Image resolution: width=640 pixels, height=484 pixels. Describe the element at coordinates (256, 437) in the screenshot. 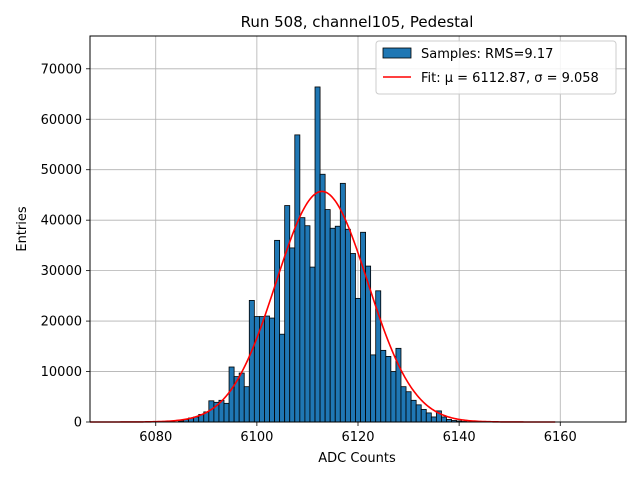

I see `x-tick-label: 6100` at that location.